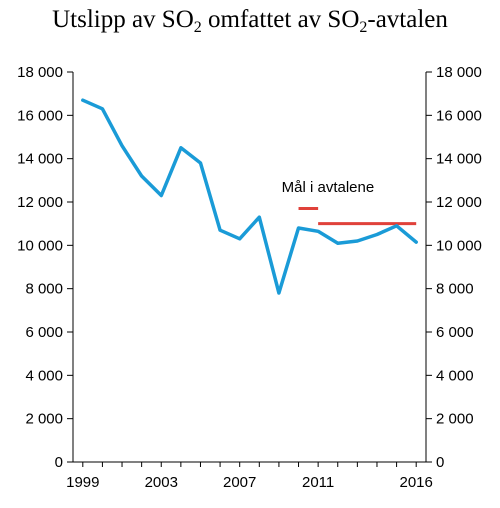  Describe the element at coordinates (44, 375) in the screenshot. I see `y-tick-label-left: 4 000` at that location.